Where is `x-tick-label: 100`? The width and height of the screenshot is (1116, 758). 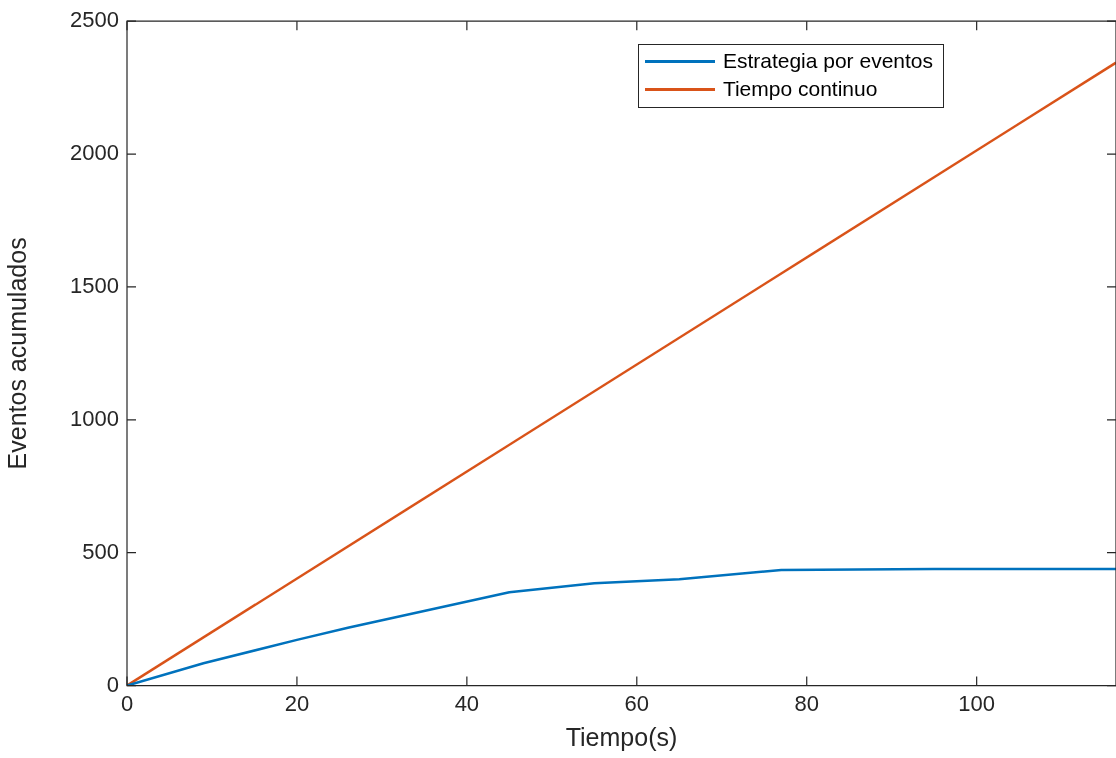
x-tick-label: 100 is located at coordinates (977, 703).